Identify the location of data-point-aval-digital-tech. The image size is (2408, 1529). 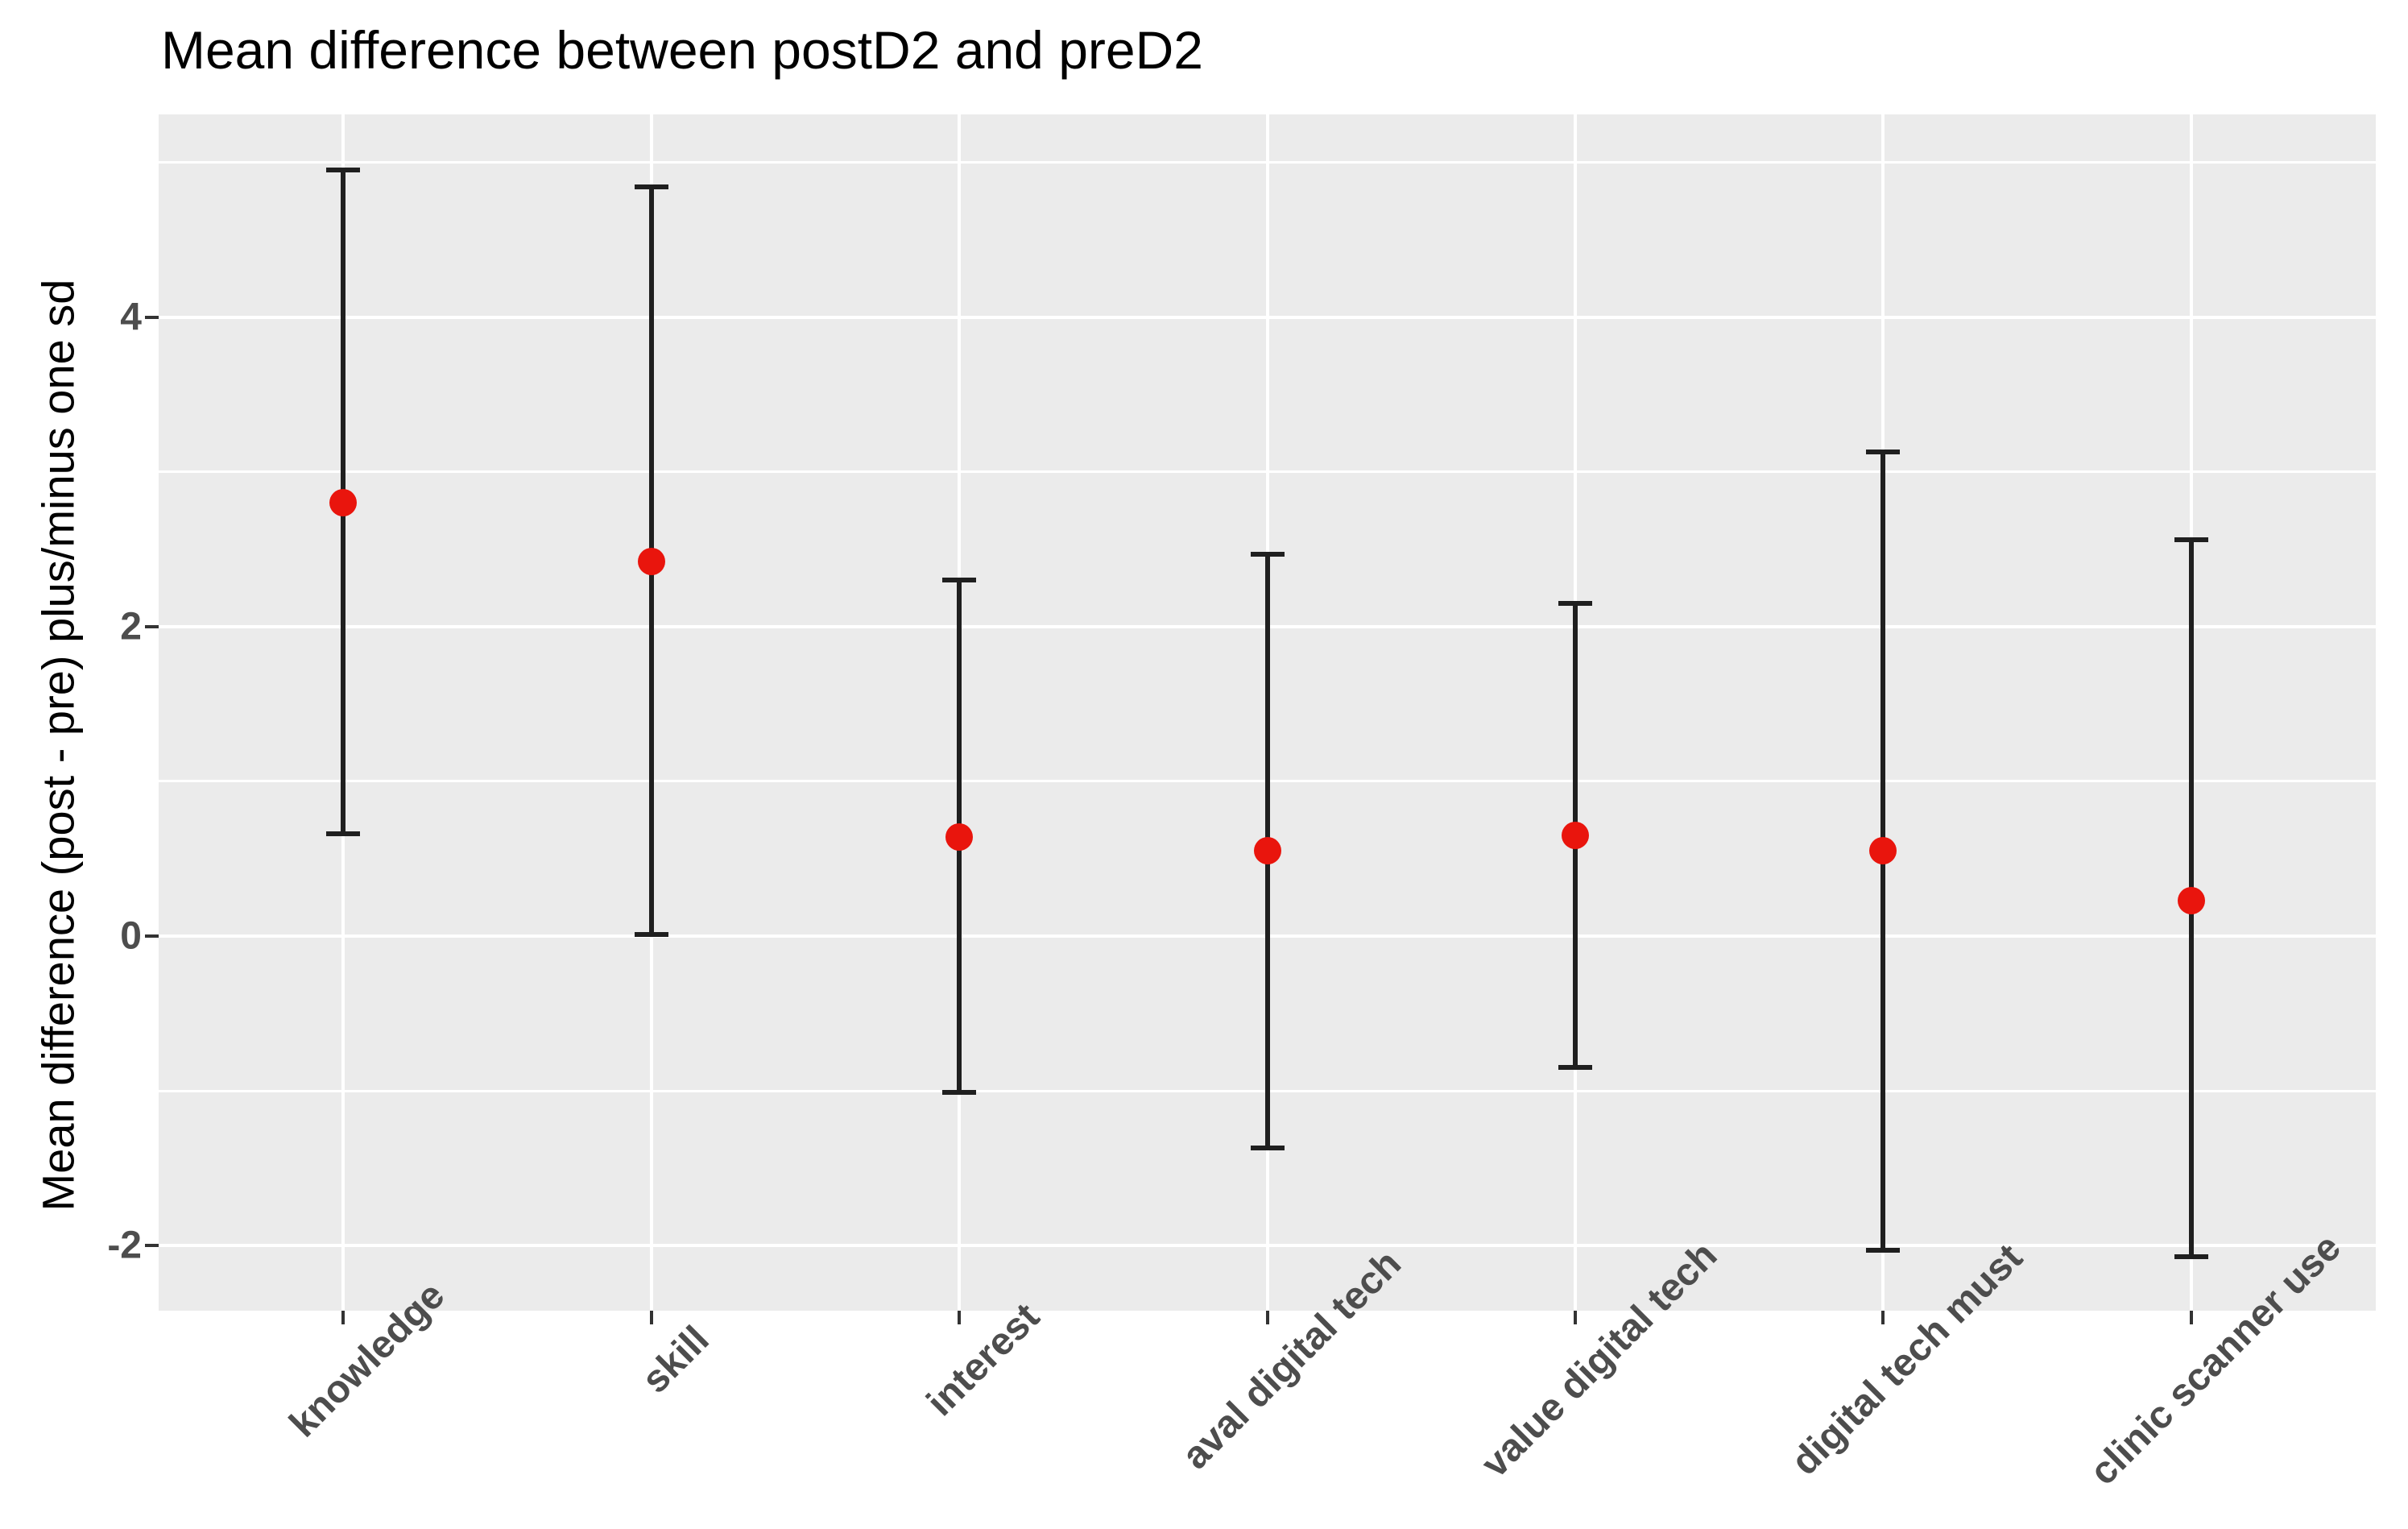
(1267, 851).